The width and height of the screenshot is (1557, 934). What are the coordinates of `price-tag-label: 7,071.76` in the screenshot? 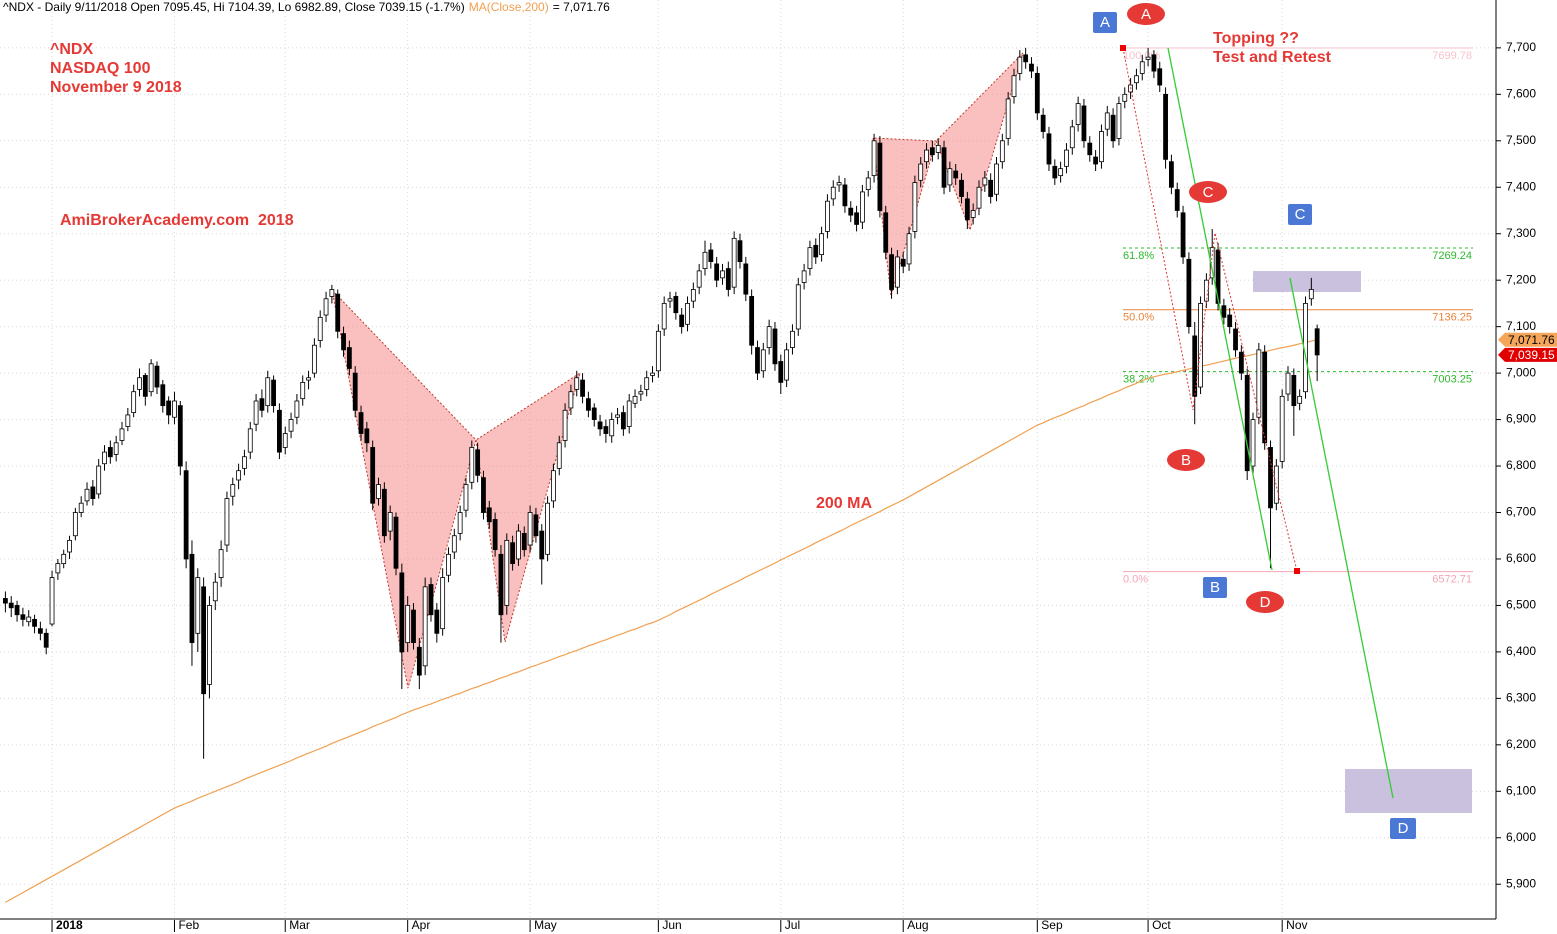 It's located at (1531, 340).